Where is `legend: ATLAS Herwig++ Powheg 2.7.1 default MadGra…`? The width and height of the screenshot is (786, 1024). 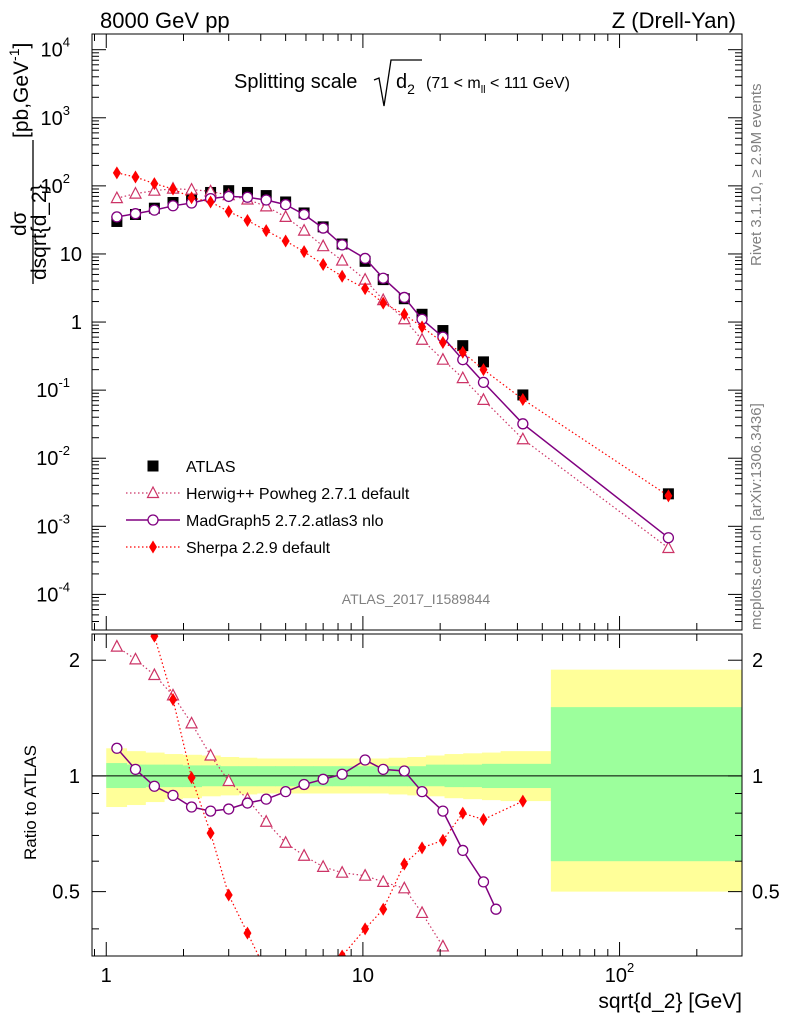
legend: ATLAS Herwig++ Powheg 2.7.1 default MadGra… is located at coordinates (268, 508).